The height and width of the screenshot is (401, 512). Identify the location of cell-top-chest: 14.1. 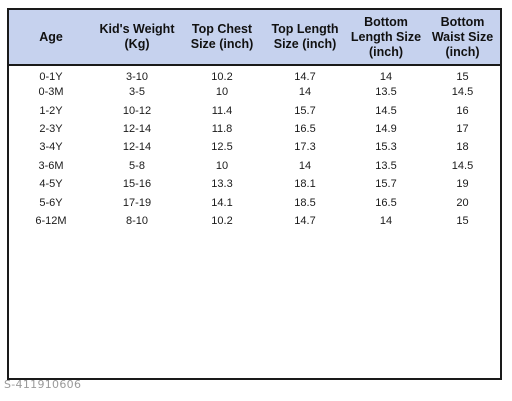
(222, 202).